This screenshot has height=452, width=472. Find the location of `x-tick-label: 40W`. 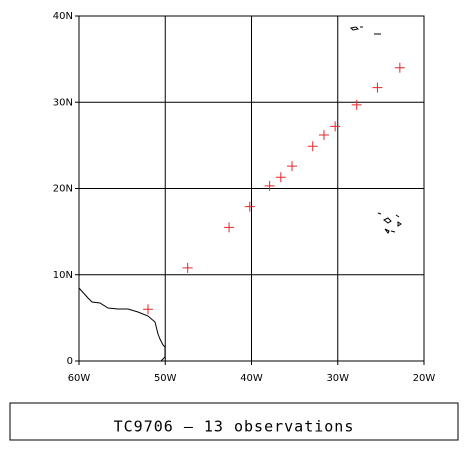

x-tick-label: 40W is located at coordinates (251, 378).